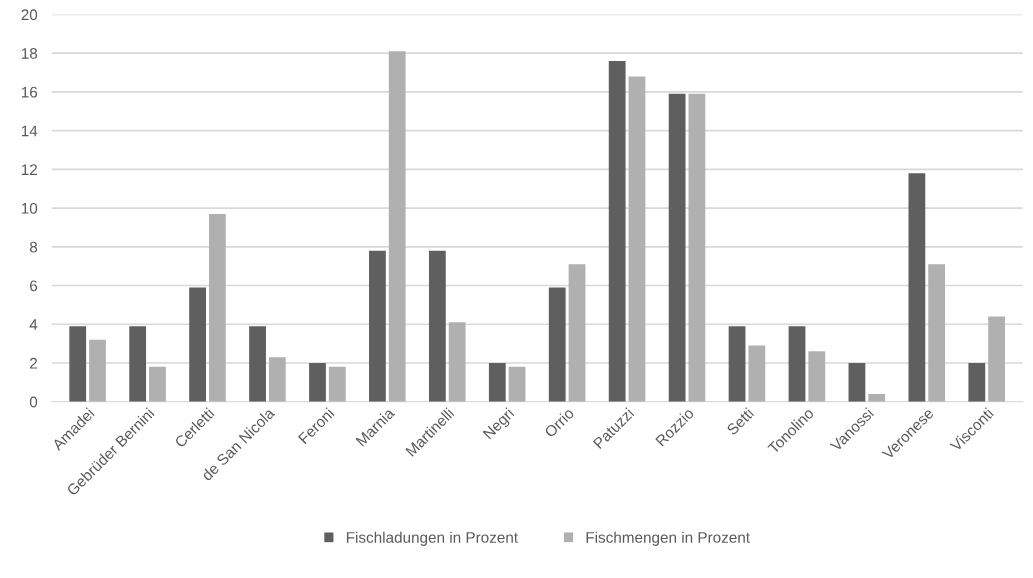 This screenshot has height=578, width=1033. I want to click on y-tick-label: 4, so click(33, 324).